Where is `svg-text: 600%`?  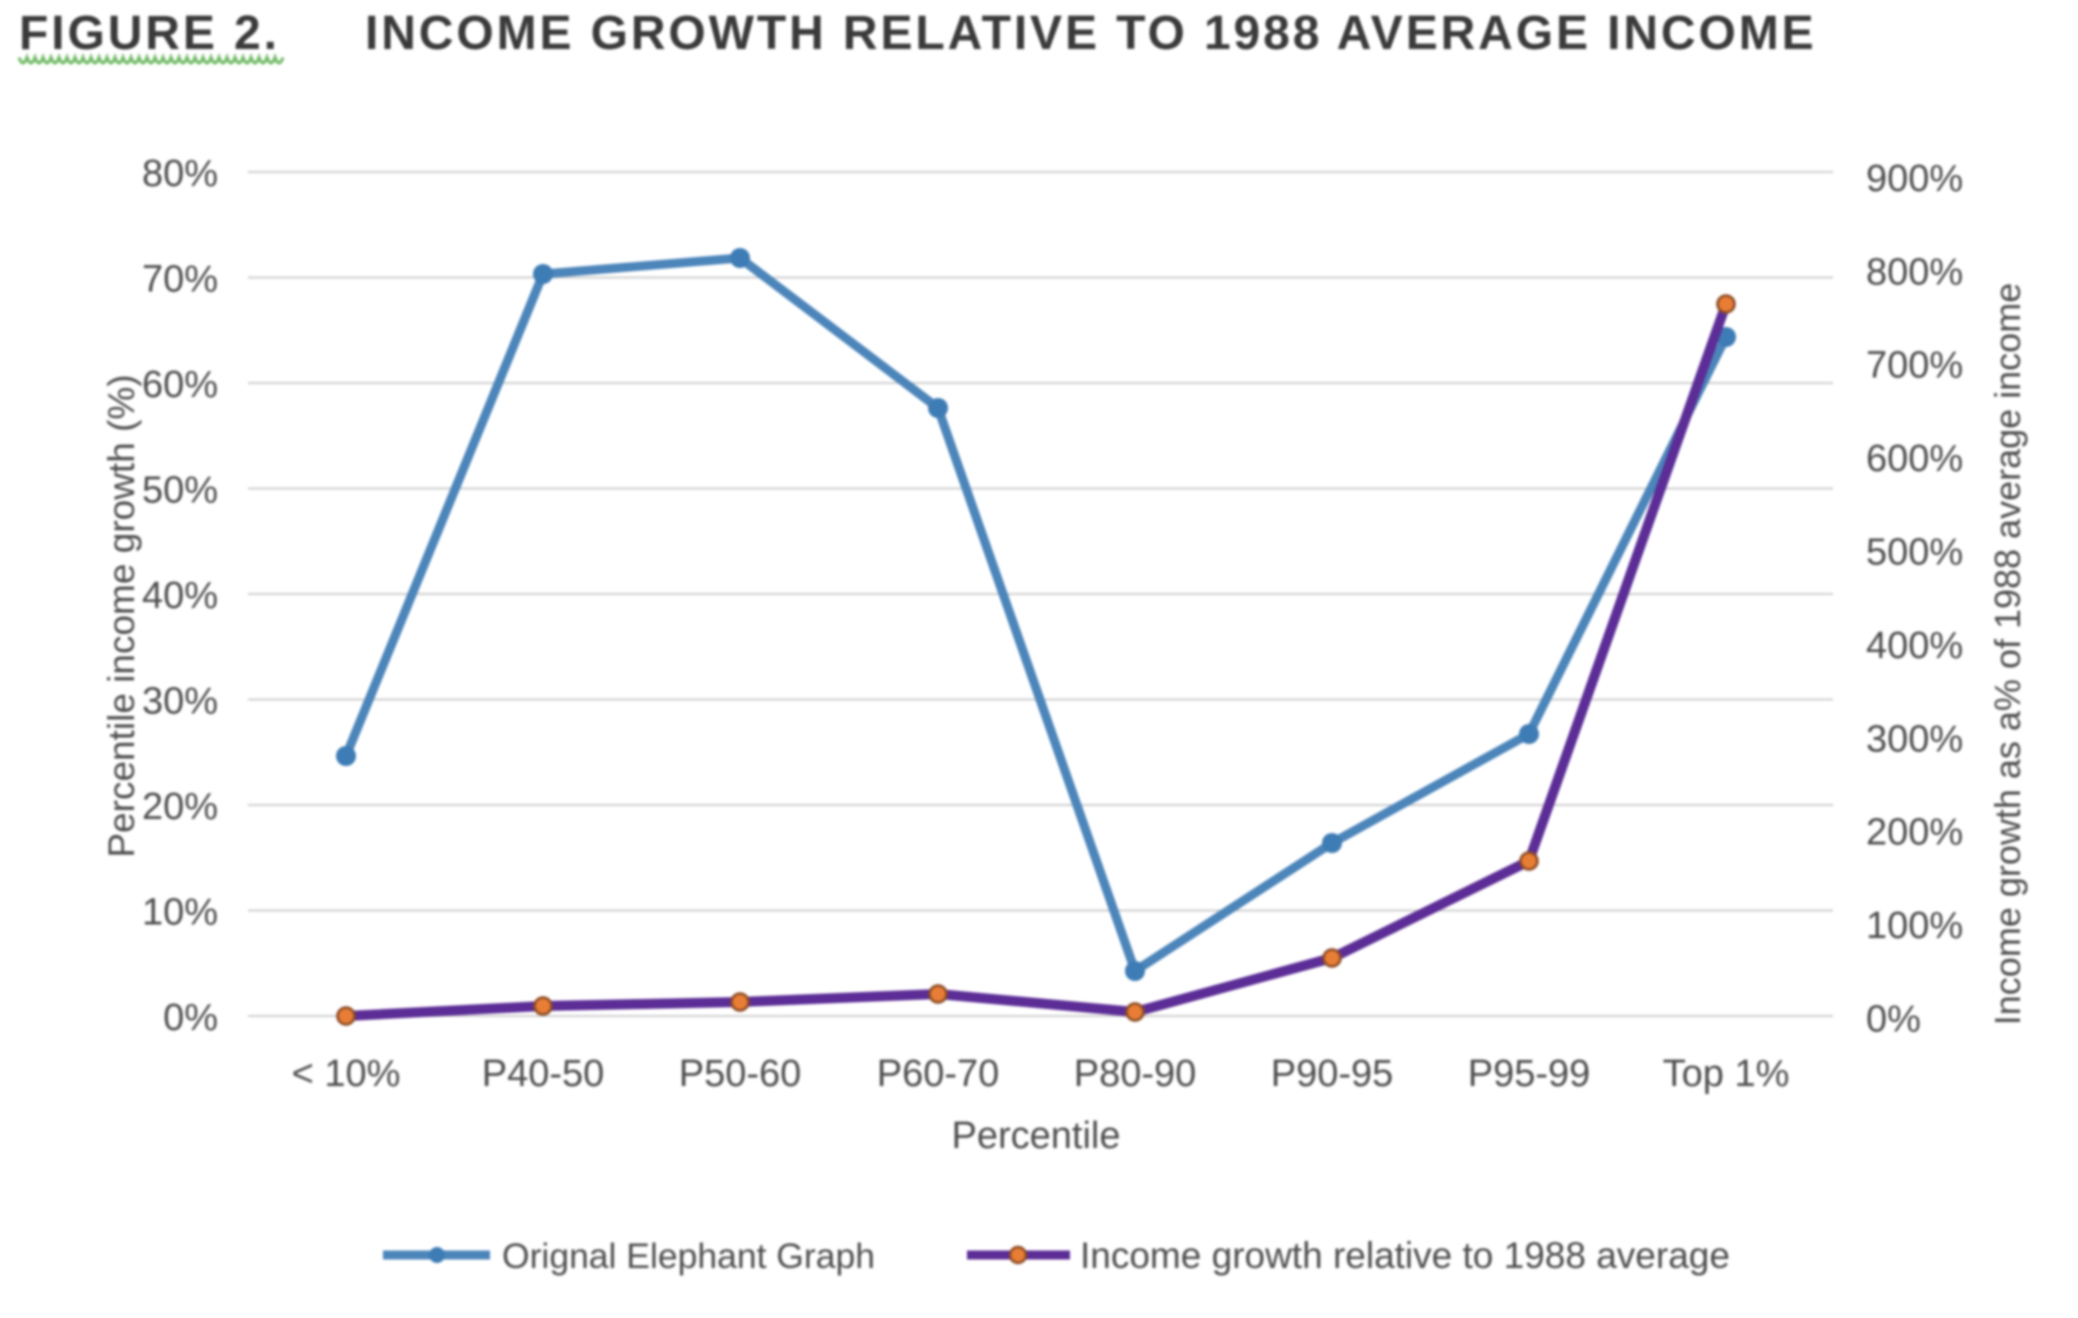 svg-text: 600% is located at coordinates (1914, 459).